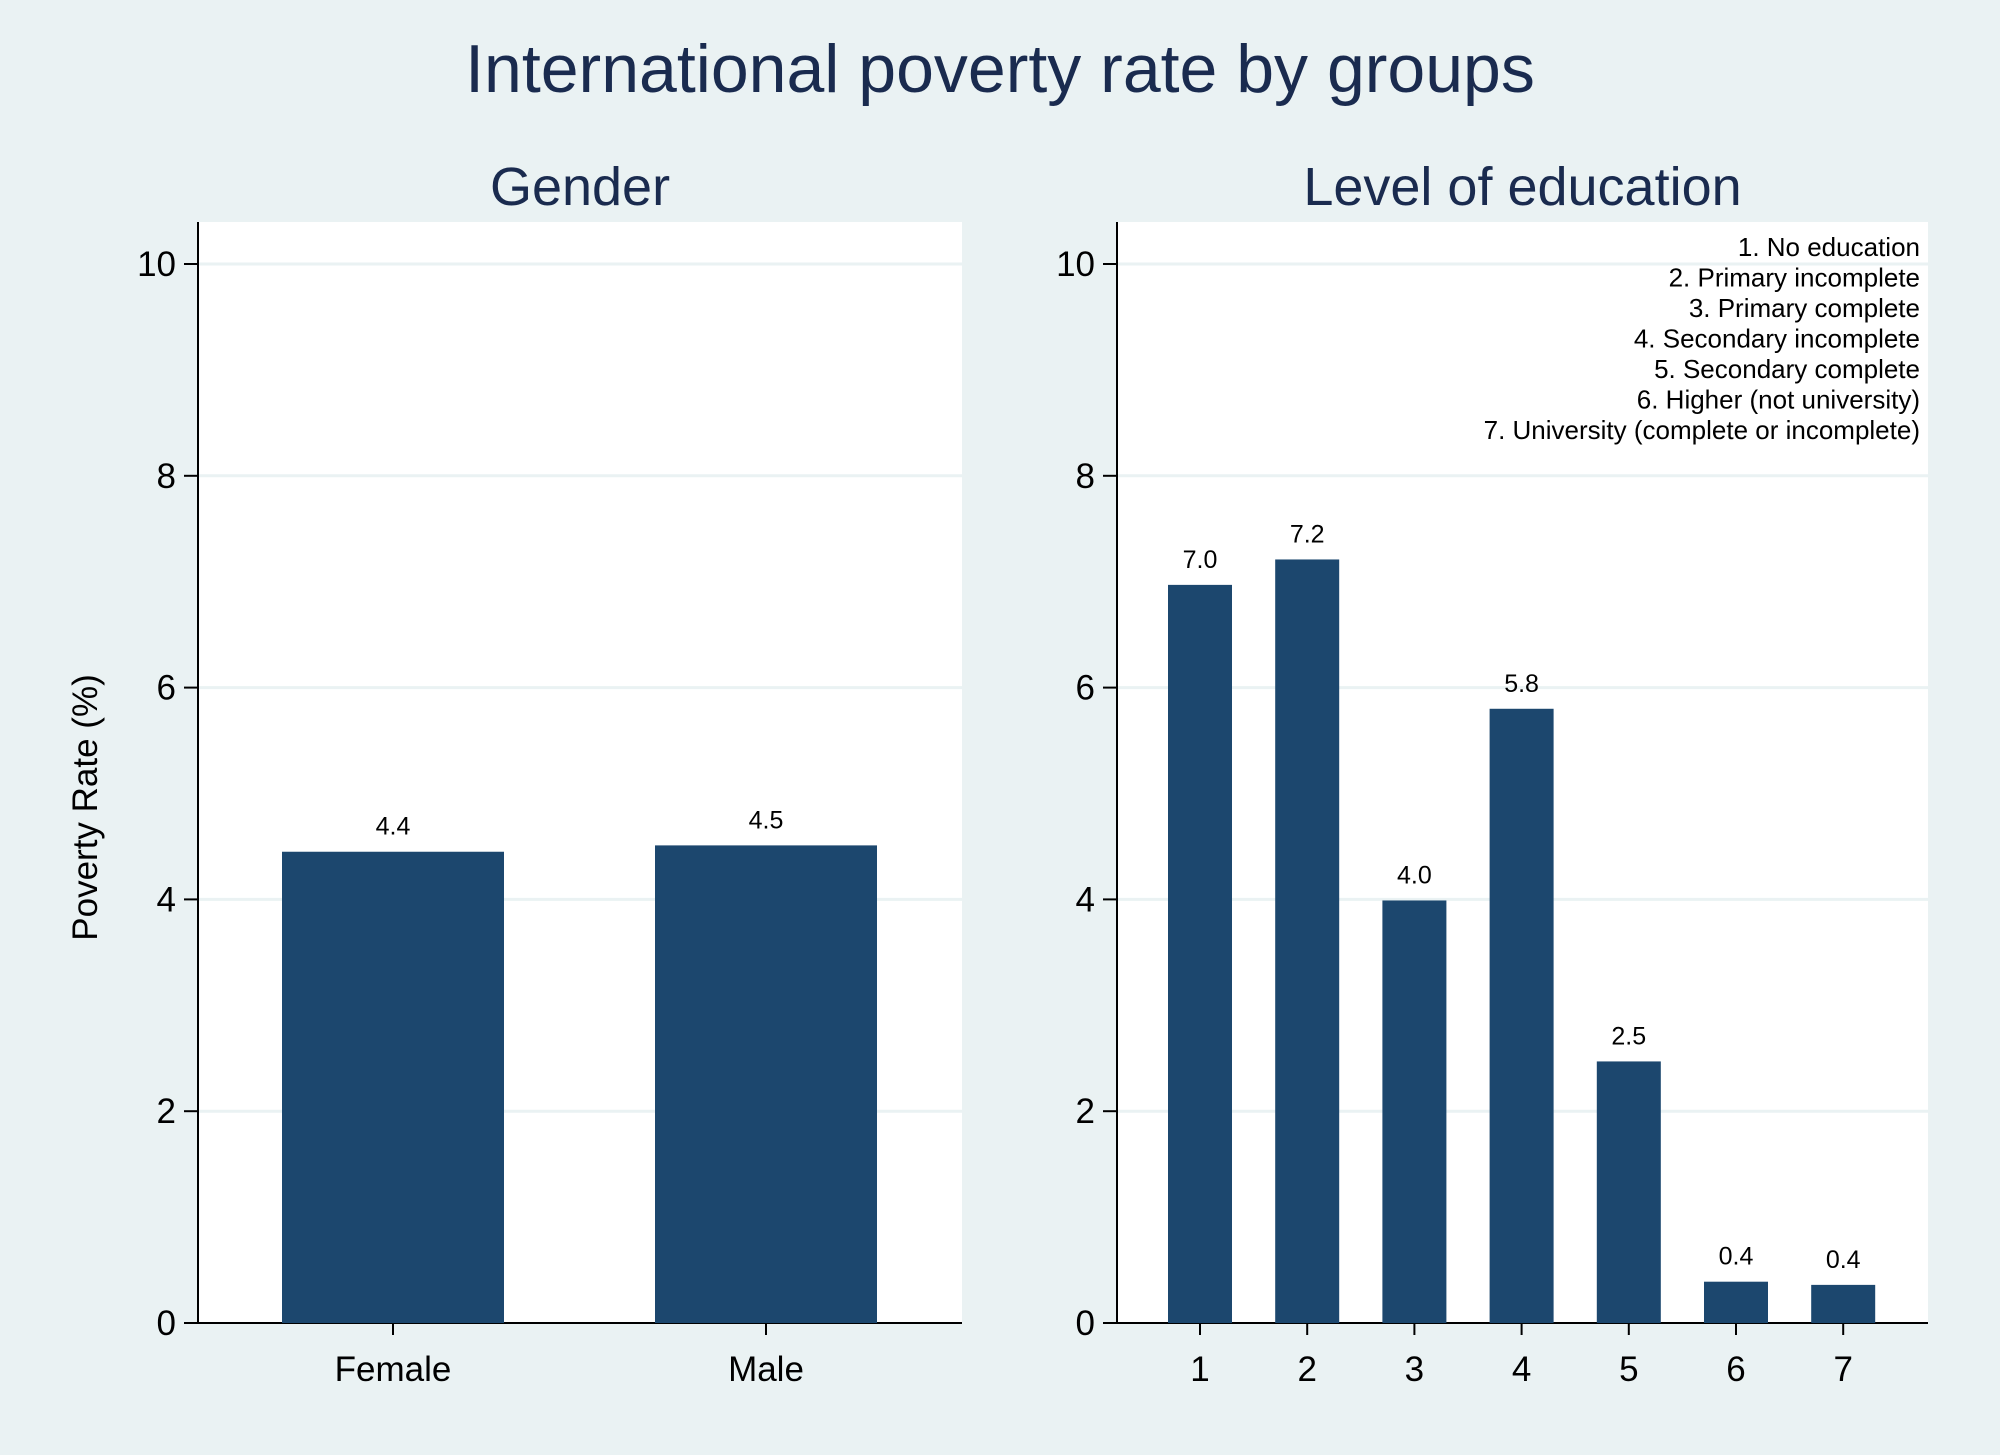 The height and width of the screenshot is (1455, 2000). What do you see at coordinates (1307, 534) in the screenshot?
I see `data-label: 7.2` at bounding box center [1307, 534].